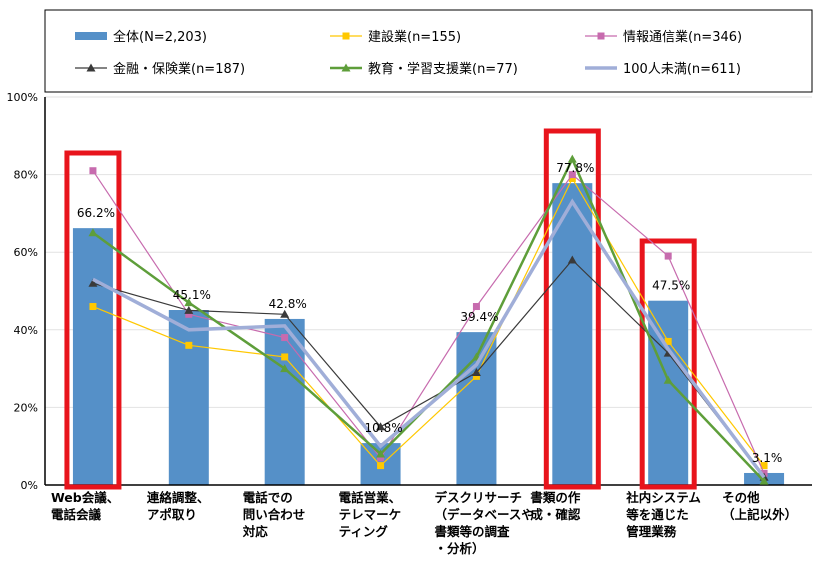 Image resolution: width=830 pixels, height=570 pixels. Describe the element at coordinates (26, 175) in the screenshot. I see `y-tick-label: 80%` at that location.